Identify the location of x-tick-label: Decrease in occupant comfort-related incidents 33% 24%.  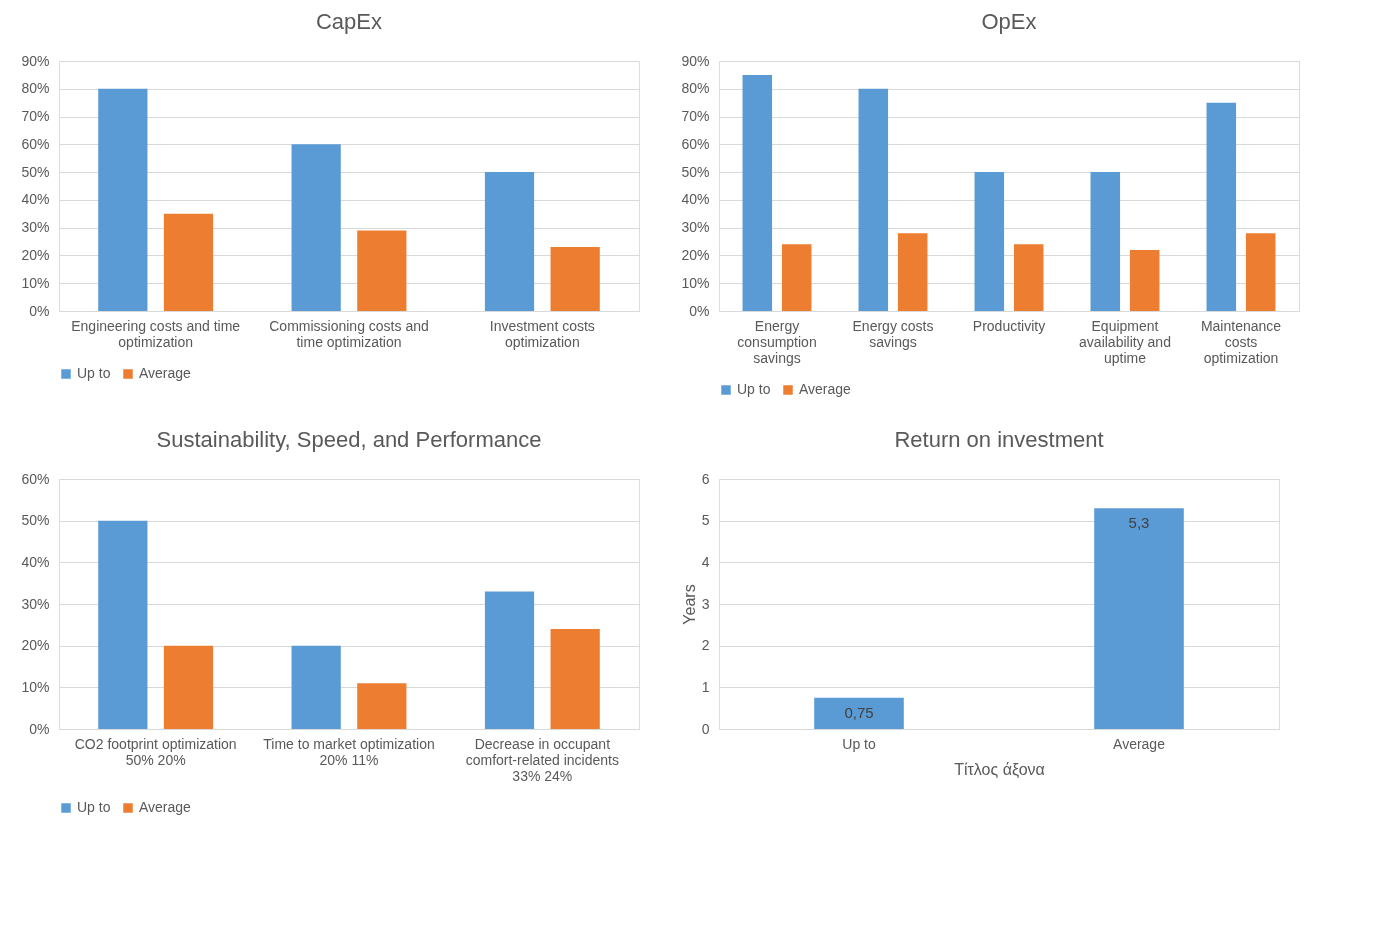
(542, 759).